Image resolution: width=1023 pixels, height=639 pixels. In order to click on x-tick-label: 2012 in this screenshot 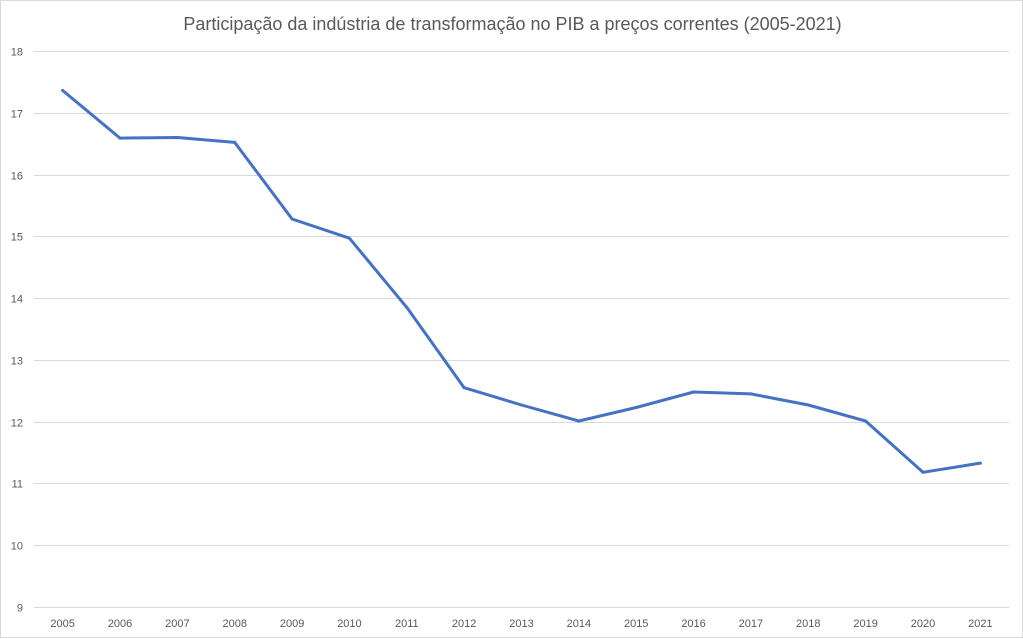, I will do `click(464, 624)`.